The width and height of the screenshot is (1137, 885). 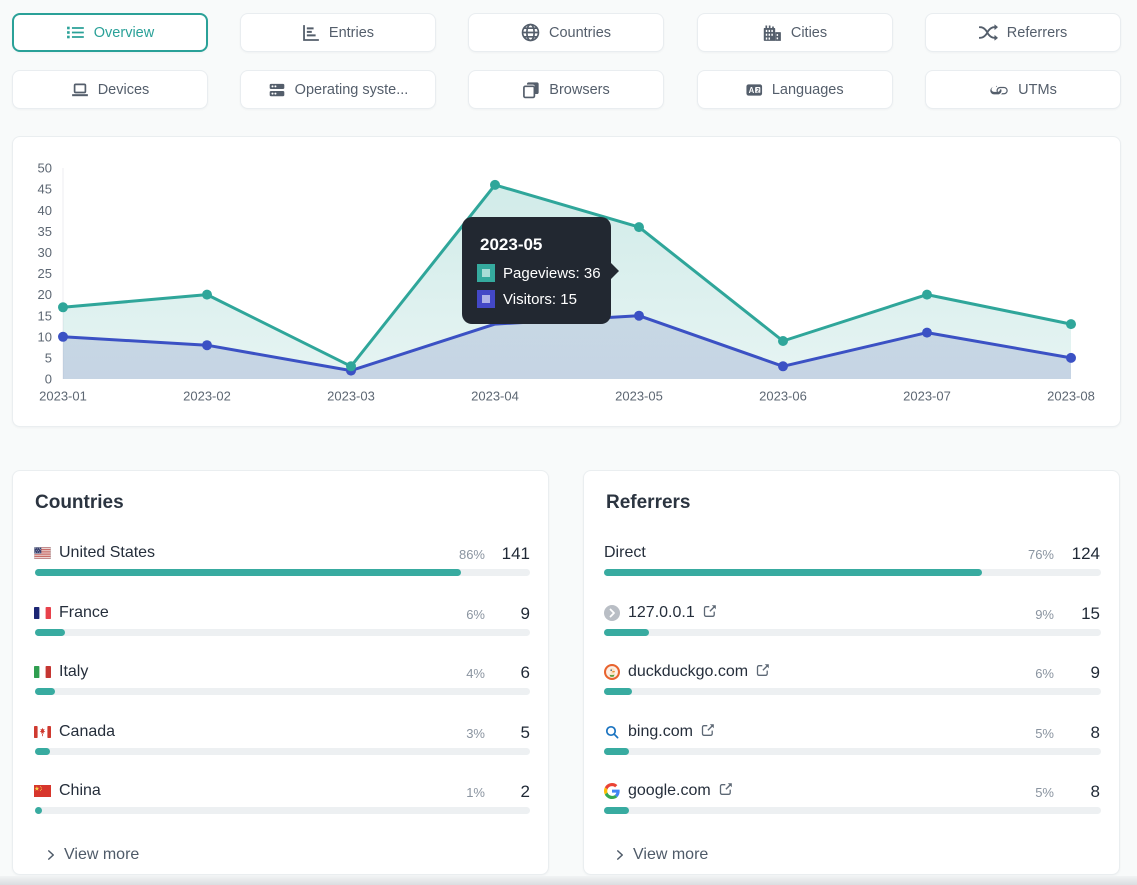 What do you see at coordinates (45, 210) in the screenshot?
I see `svg-text: 40` at bounding box center [45, 210].